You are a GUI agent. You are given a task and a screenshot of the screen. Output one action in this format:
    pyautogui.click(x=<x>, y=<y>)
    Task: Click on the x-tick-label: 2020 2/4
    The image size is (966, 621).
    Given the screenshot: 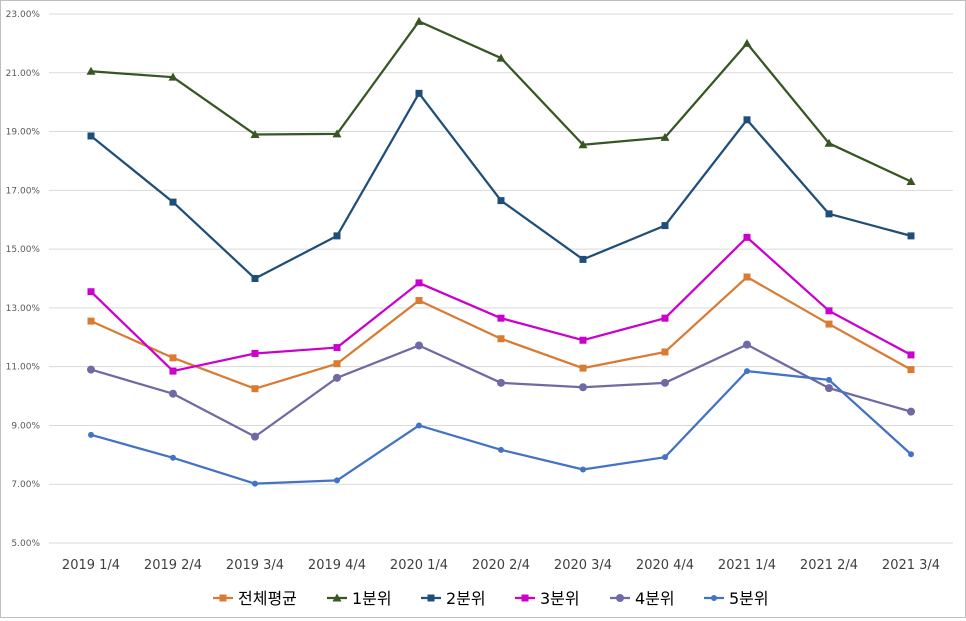 What is the action you would take?
    pyautogui.click(x=501, y=565)
    